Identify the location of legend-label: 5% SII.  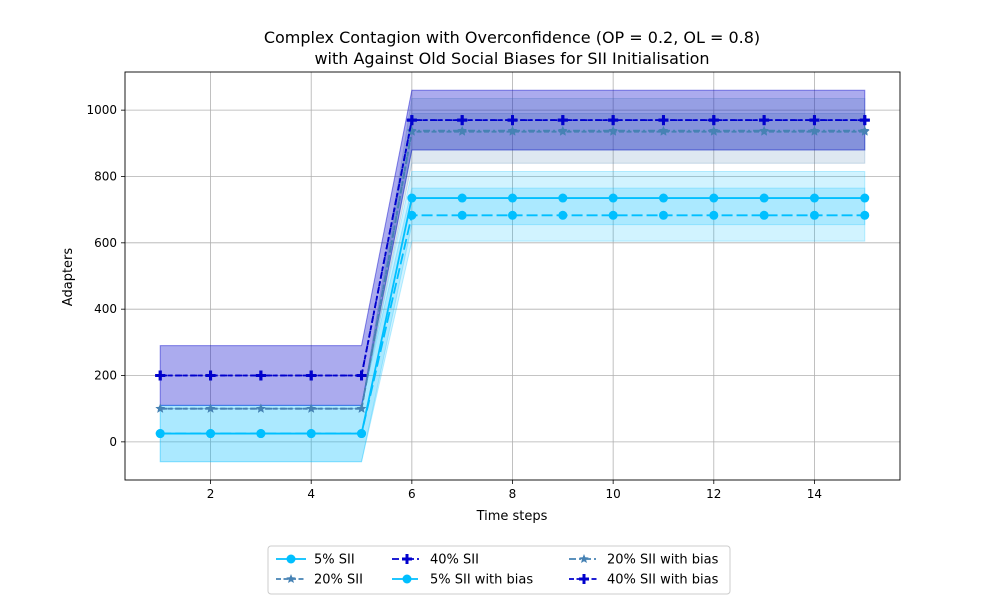
(334, 560).